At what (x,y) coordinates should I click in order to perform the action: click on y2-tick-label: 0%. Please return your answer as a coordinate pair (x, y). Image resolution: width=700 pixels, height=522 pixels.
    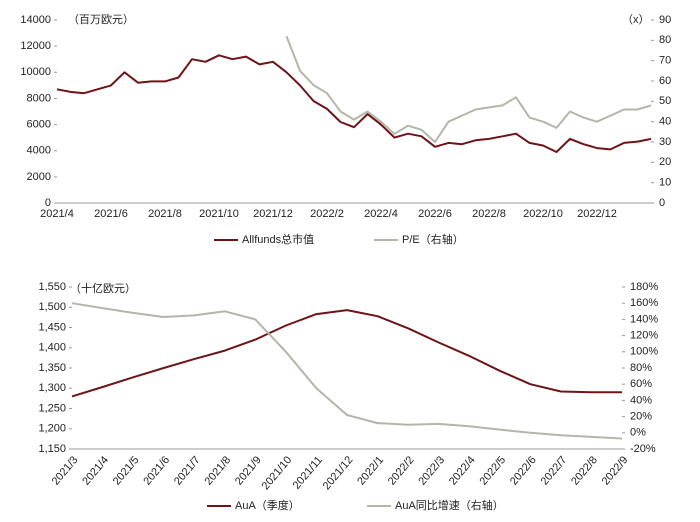
    Looking at the image, I should click on (638, 433).